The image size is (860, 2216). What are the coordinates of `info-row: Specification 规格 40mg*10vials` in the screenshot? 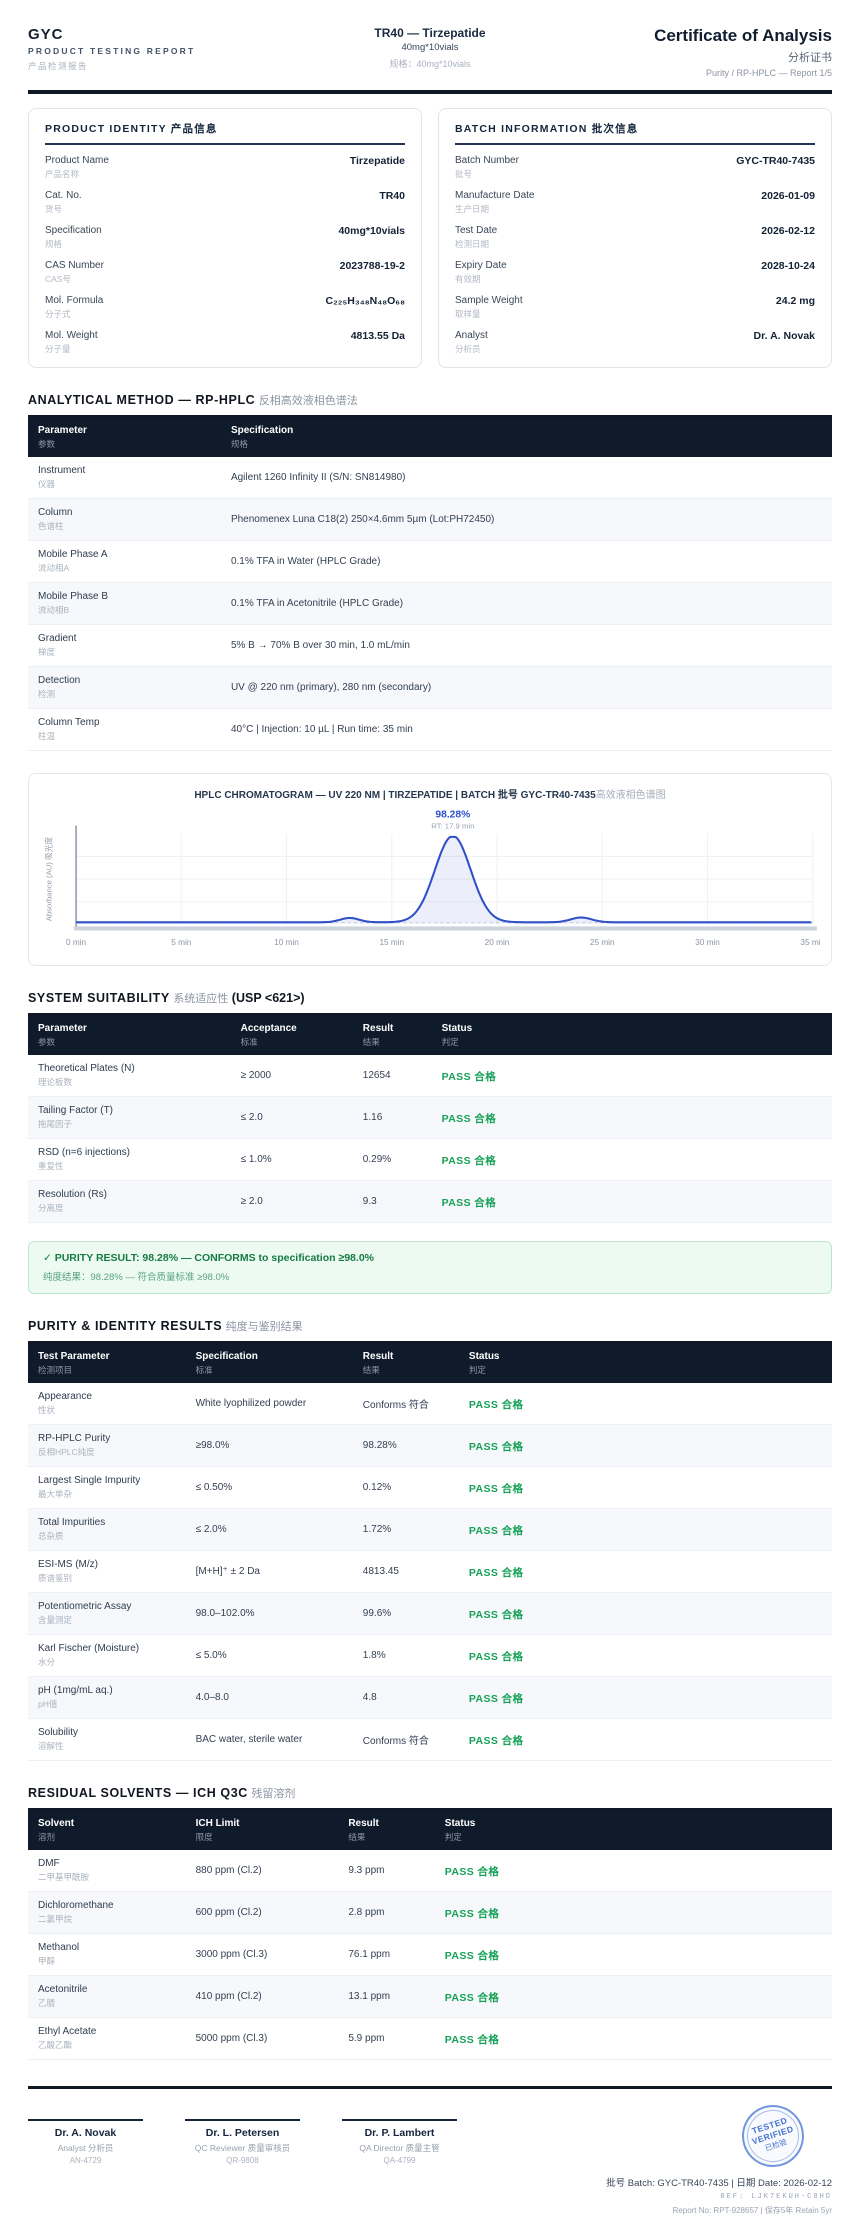 It's located at (225, 236).